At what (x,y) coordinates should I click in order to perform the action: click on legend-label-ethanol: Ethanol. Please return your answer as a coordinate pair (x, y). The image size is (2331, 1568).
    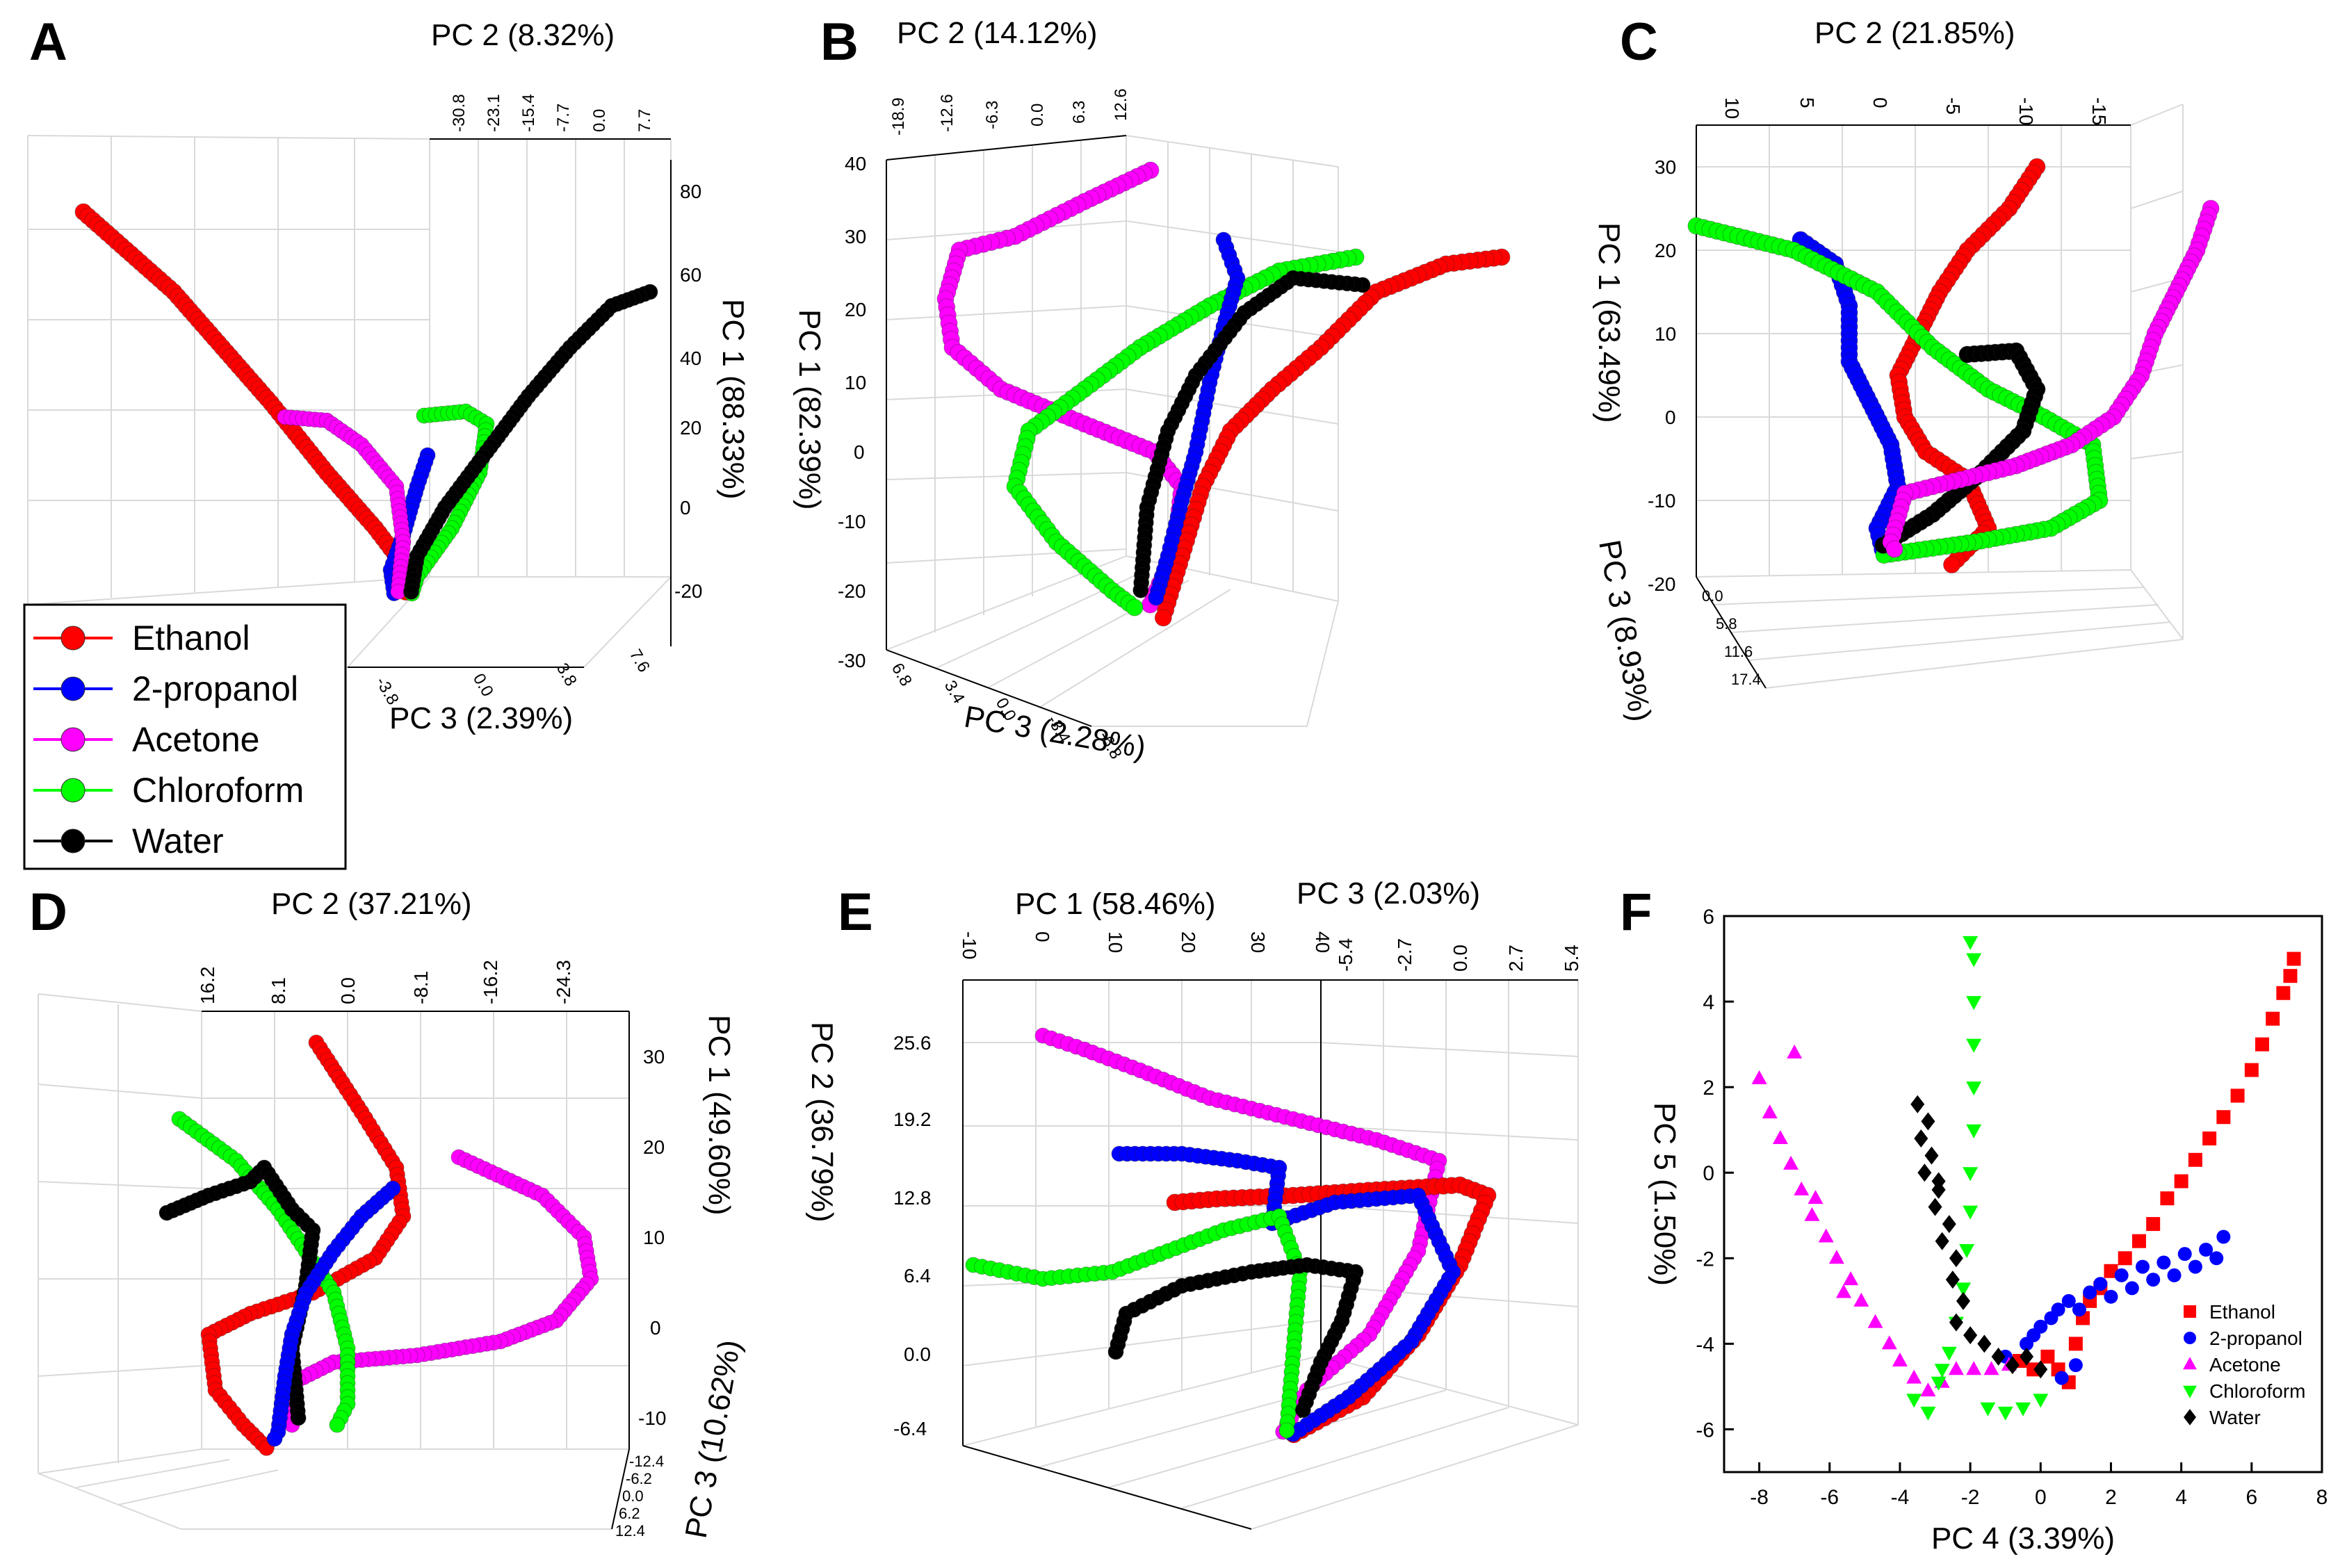
    Looking at the image, I should click on (191, 638).